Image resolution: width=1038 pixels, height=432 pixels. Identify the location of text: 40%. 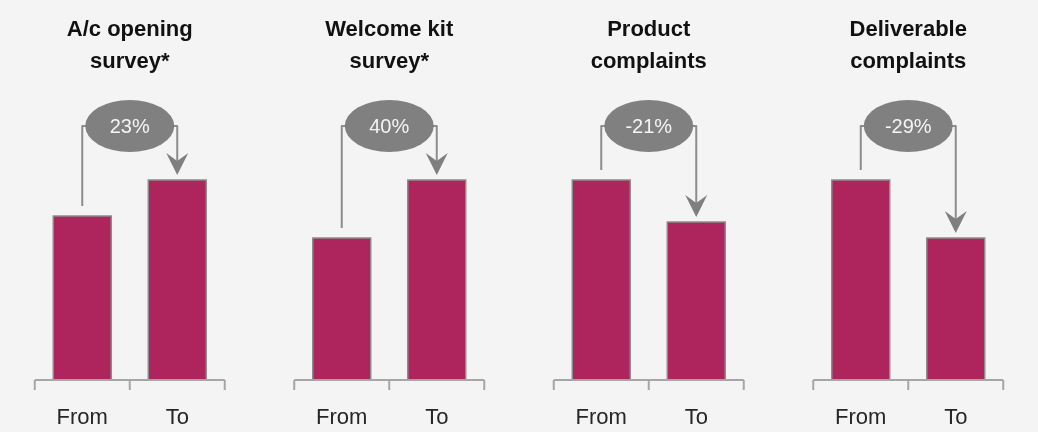
(389, 126).